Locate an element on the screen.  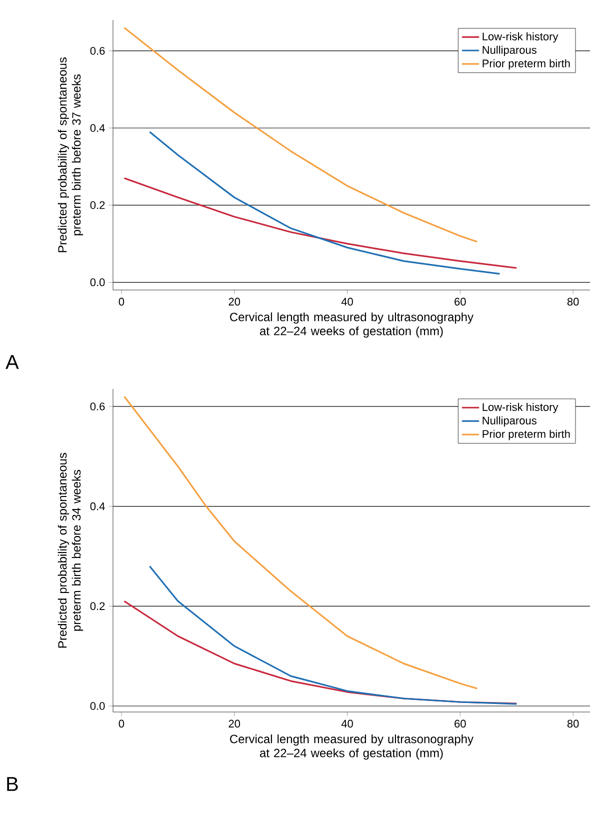
text: B is located at coordinates (12, 784).